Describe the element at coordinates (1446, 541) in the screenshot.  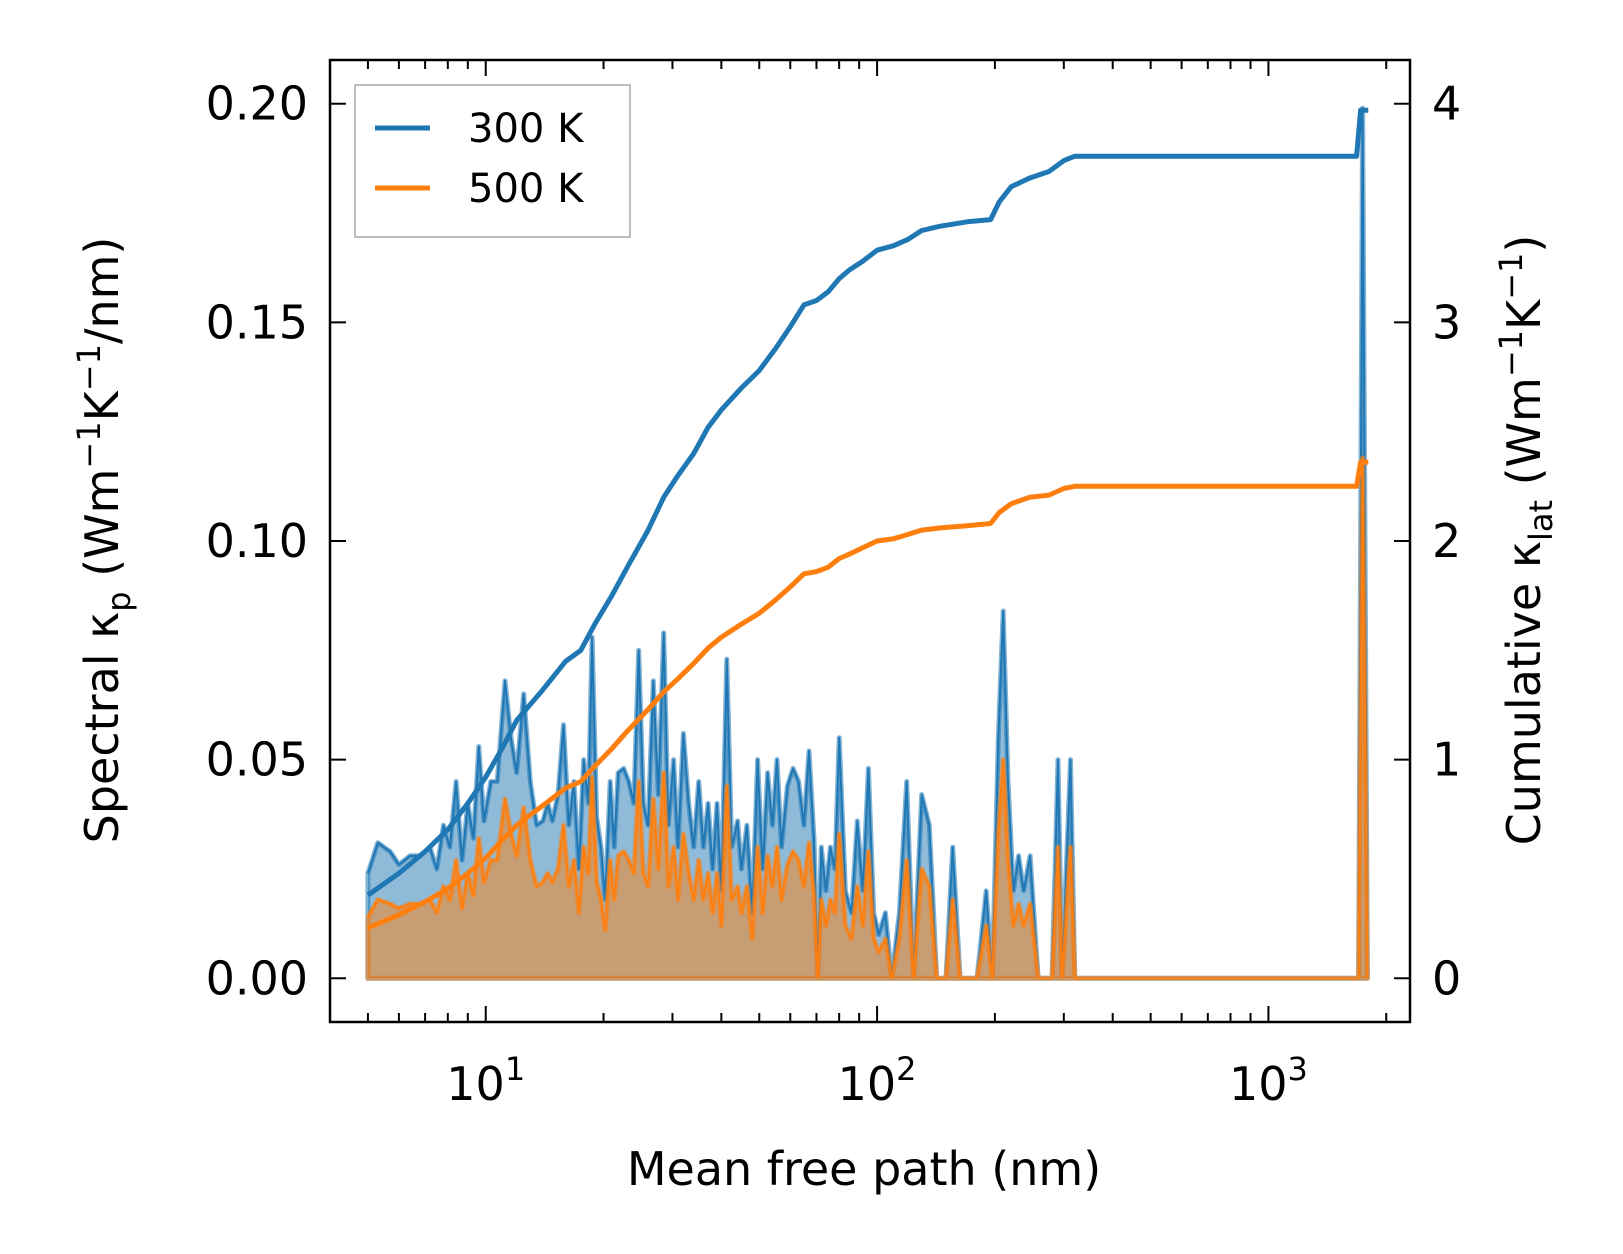
I see `right-y-tick-label: 2` at that location.